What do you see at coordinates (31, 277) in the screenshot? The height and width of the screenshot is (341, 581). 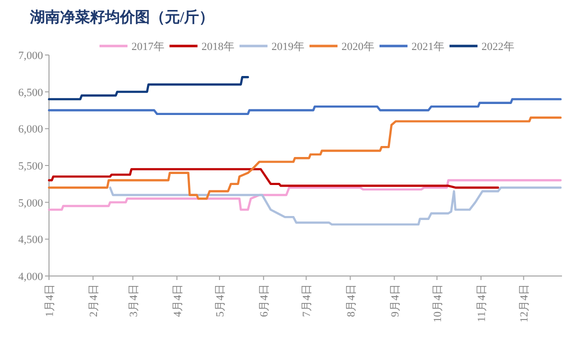 I see `y-tick-label: 4,000` at bounding box center [31, 277].